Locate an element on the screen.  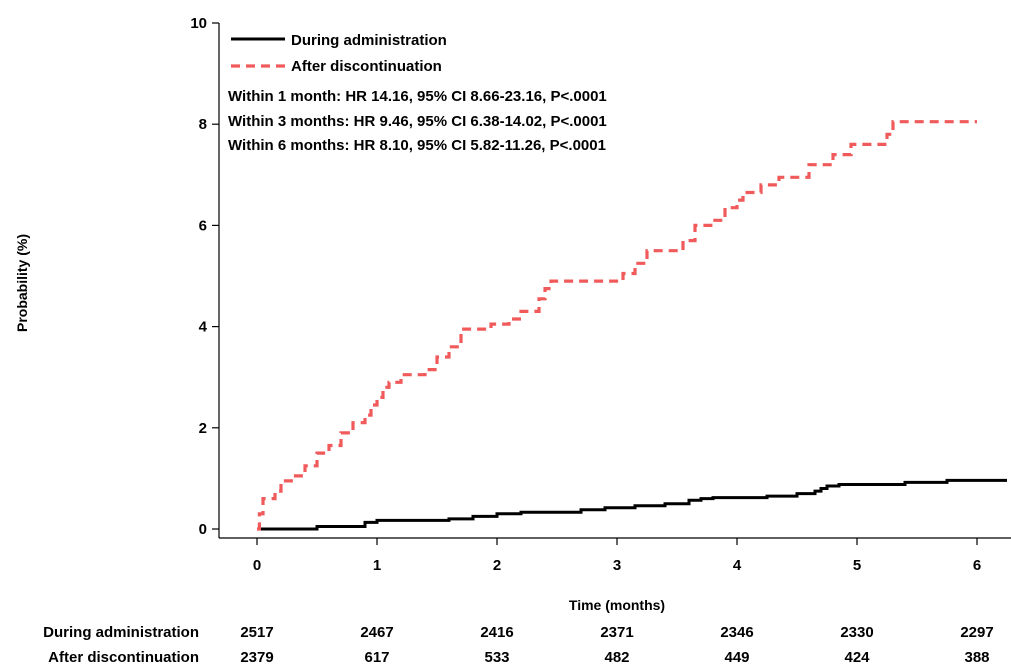
y-tick-label: 2 is located at coordinates (203, 428).